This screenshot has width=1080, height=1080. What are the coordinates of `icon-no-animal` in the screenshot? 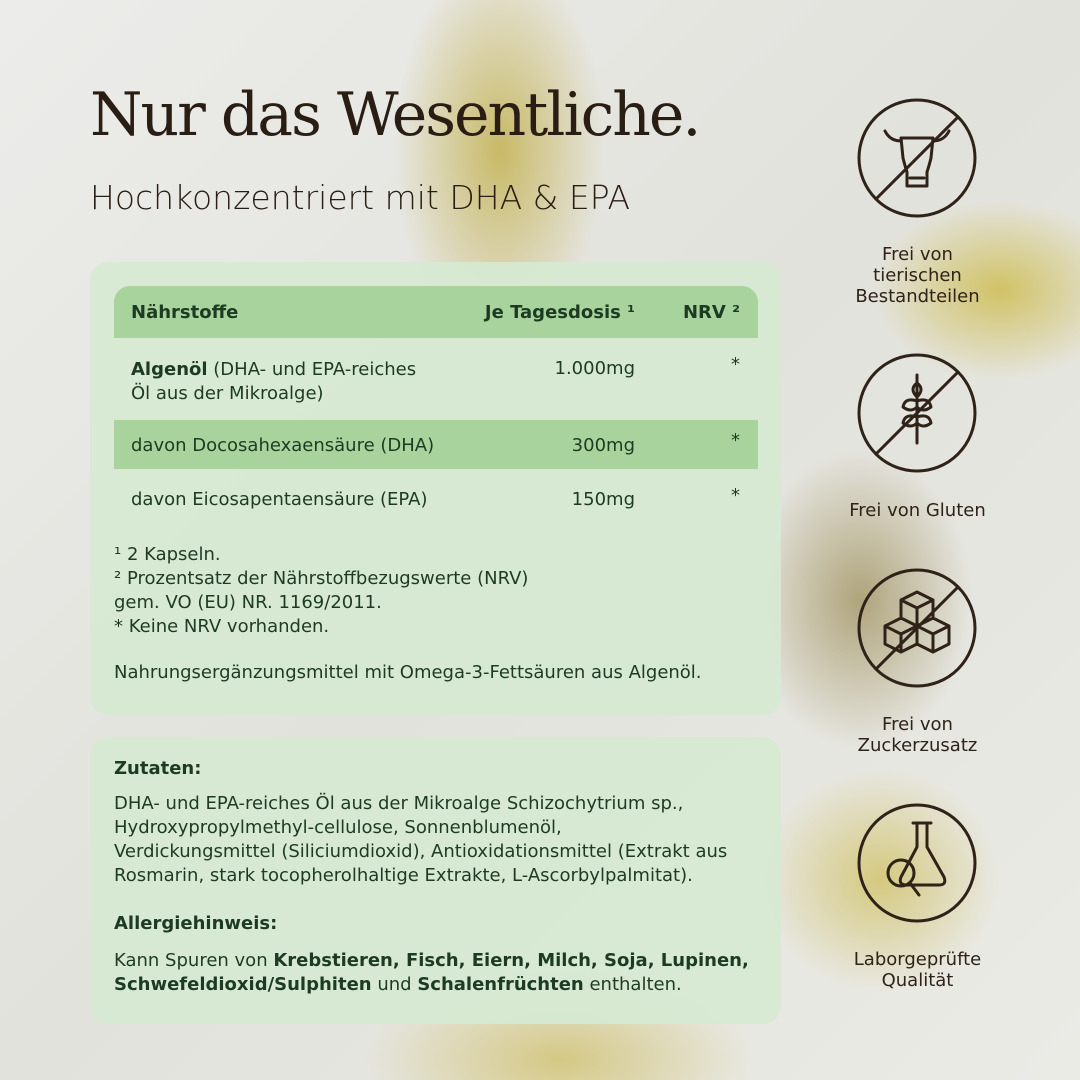 It's located at (917, 158).